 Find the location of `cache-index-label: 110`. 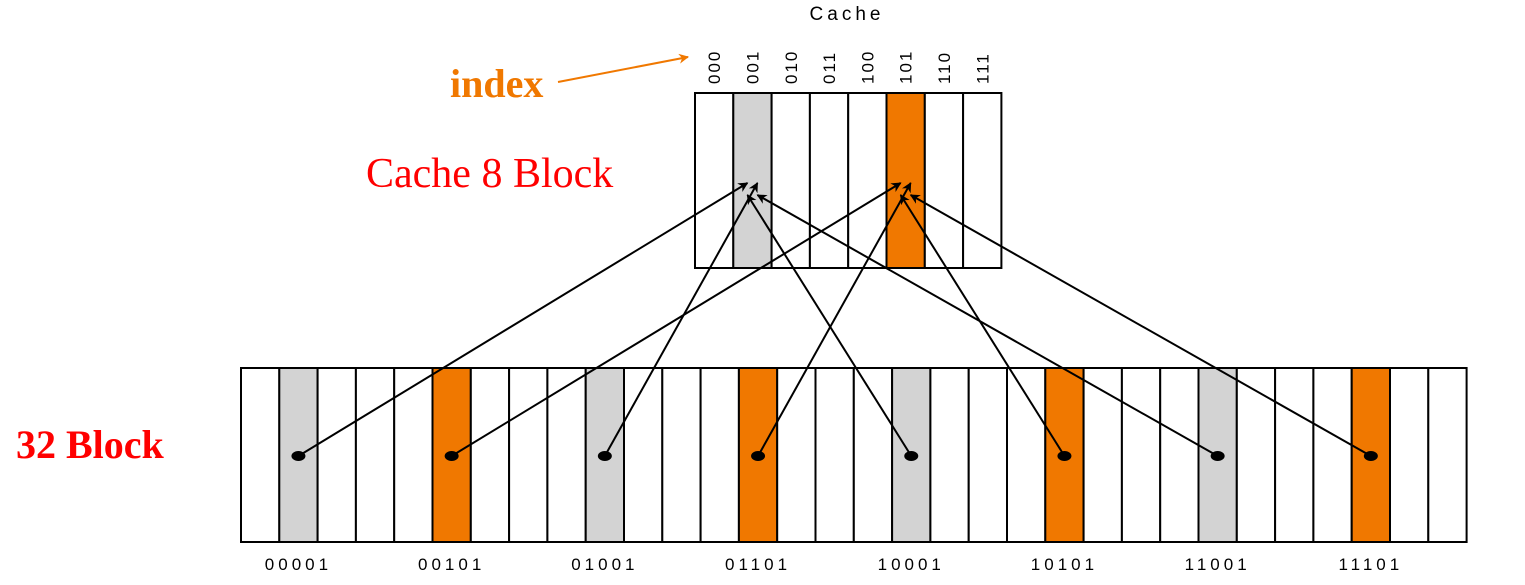

cache-index-label: 110 is located at coordinates (944, 67).